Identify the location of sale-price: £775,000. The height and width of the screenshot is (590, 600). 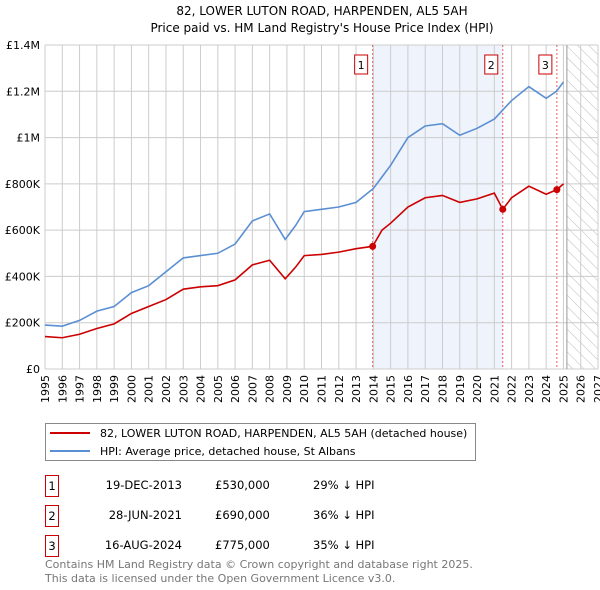
(242, 545).